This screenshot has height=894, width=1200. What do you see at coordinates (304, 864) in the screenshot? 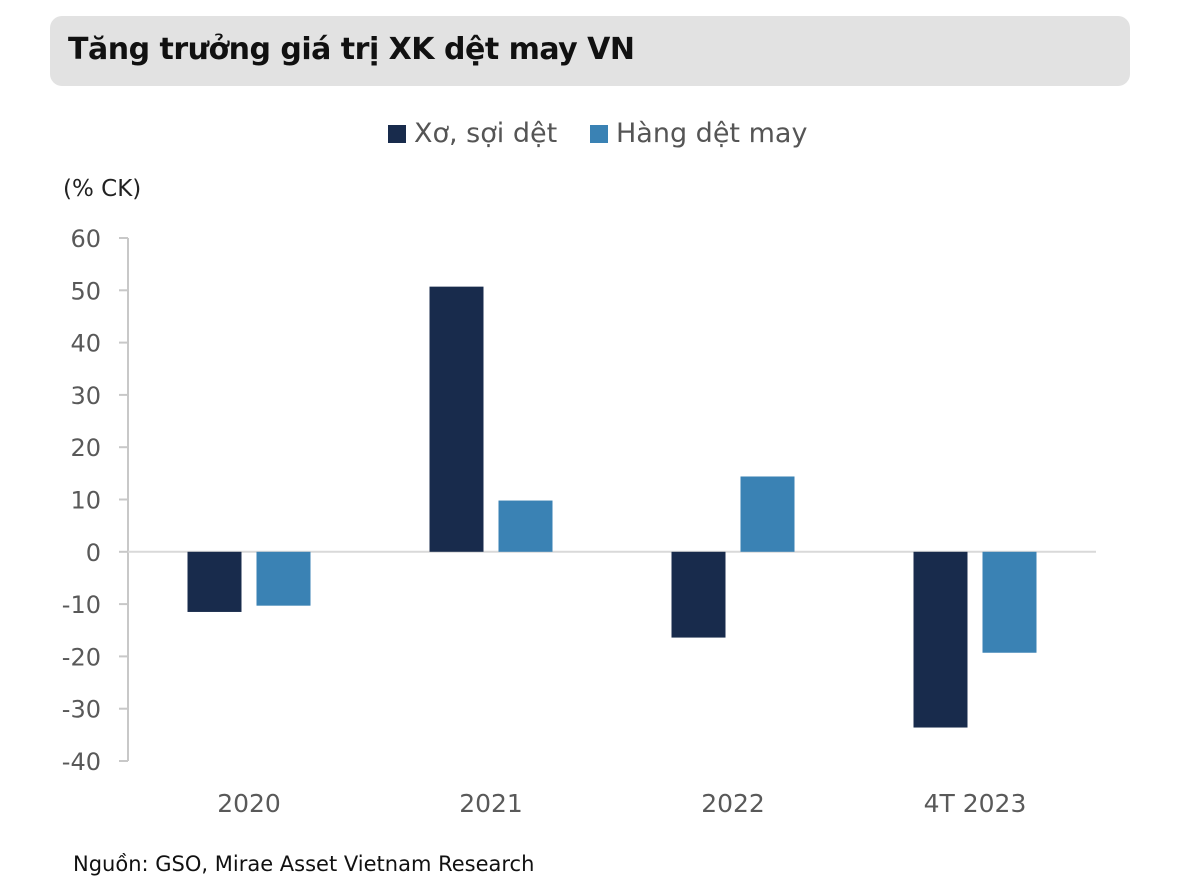
I see `source-note: Nguồn: GSO, Mirae Asset Vietnam Research` at bounding box center [304, 864].